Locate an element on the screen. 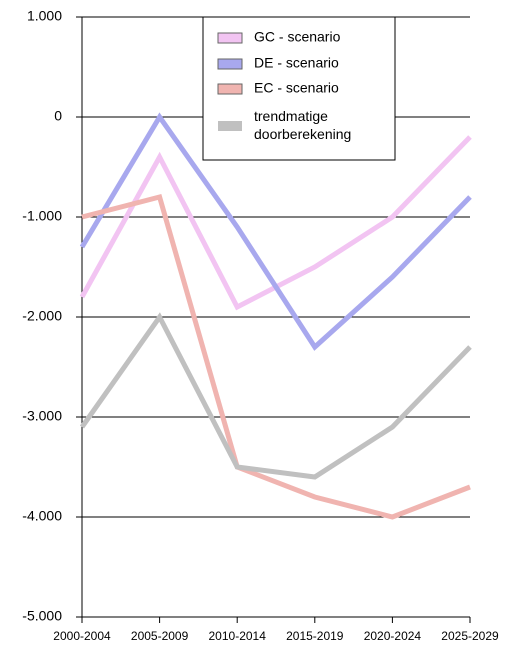  x-tick-label: 2010-2014 is located at coordinates (238, 636).